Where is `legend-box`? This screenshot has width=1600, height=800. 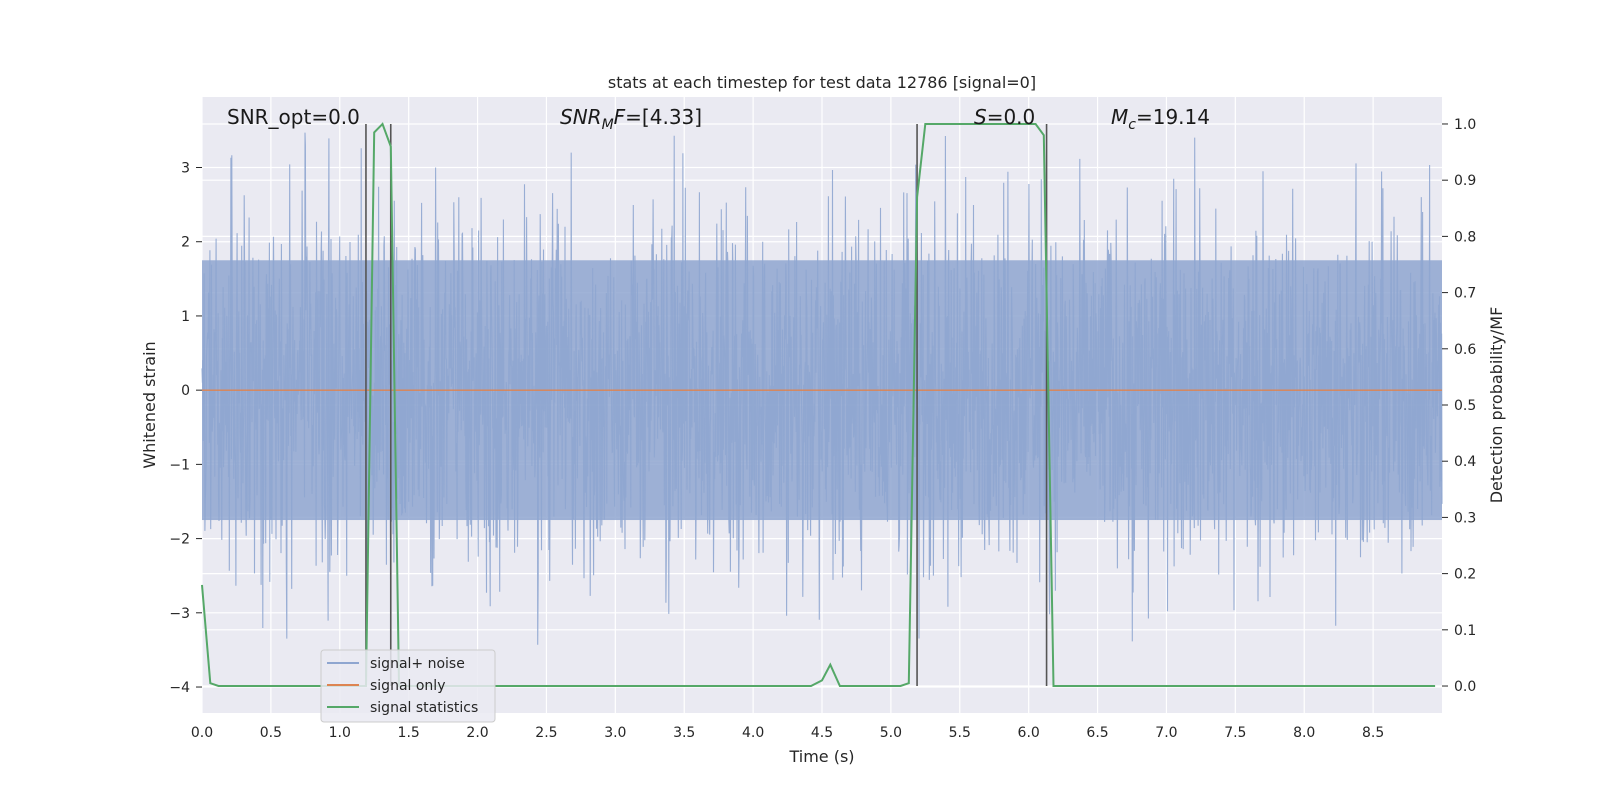 legend-box is located at coordinates (408, 686).